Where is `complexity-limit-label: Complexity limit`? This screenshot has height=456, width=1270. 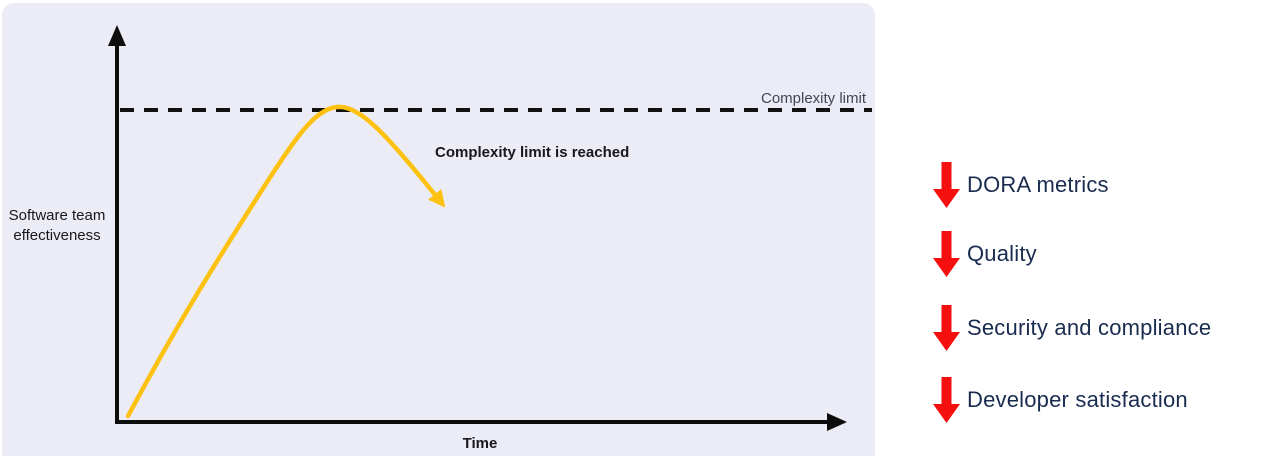 complexity-limit-label: Complexity limit is located at coordinates (813, 98).